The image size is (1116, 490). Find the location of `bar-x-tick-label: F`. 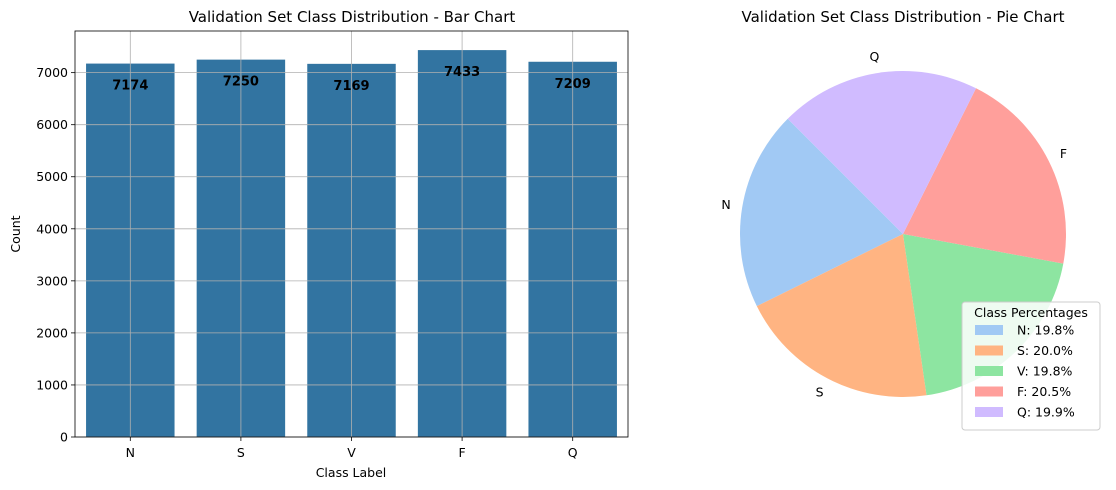

bar-x-tick-label: F is located at coordinates (461, 452).